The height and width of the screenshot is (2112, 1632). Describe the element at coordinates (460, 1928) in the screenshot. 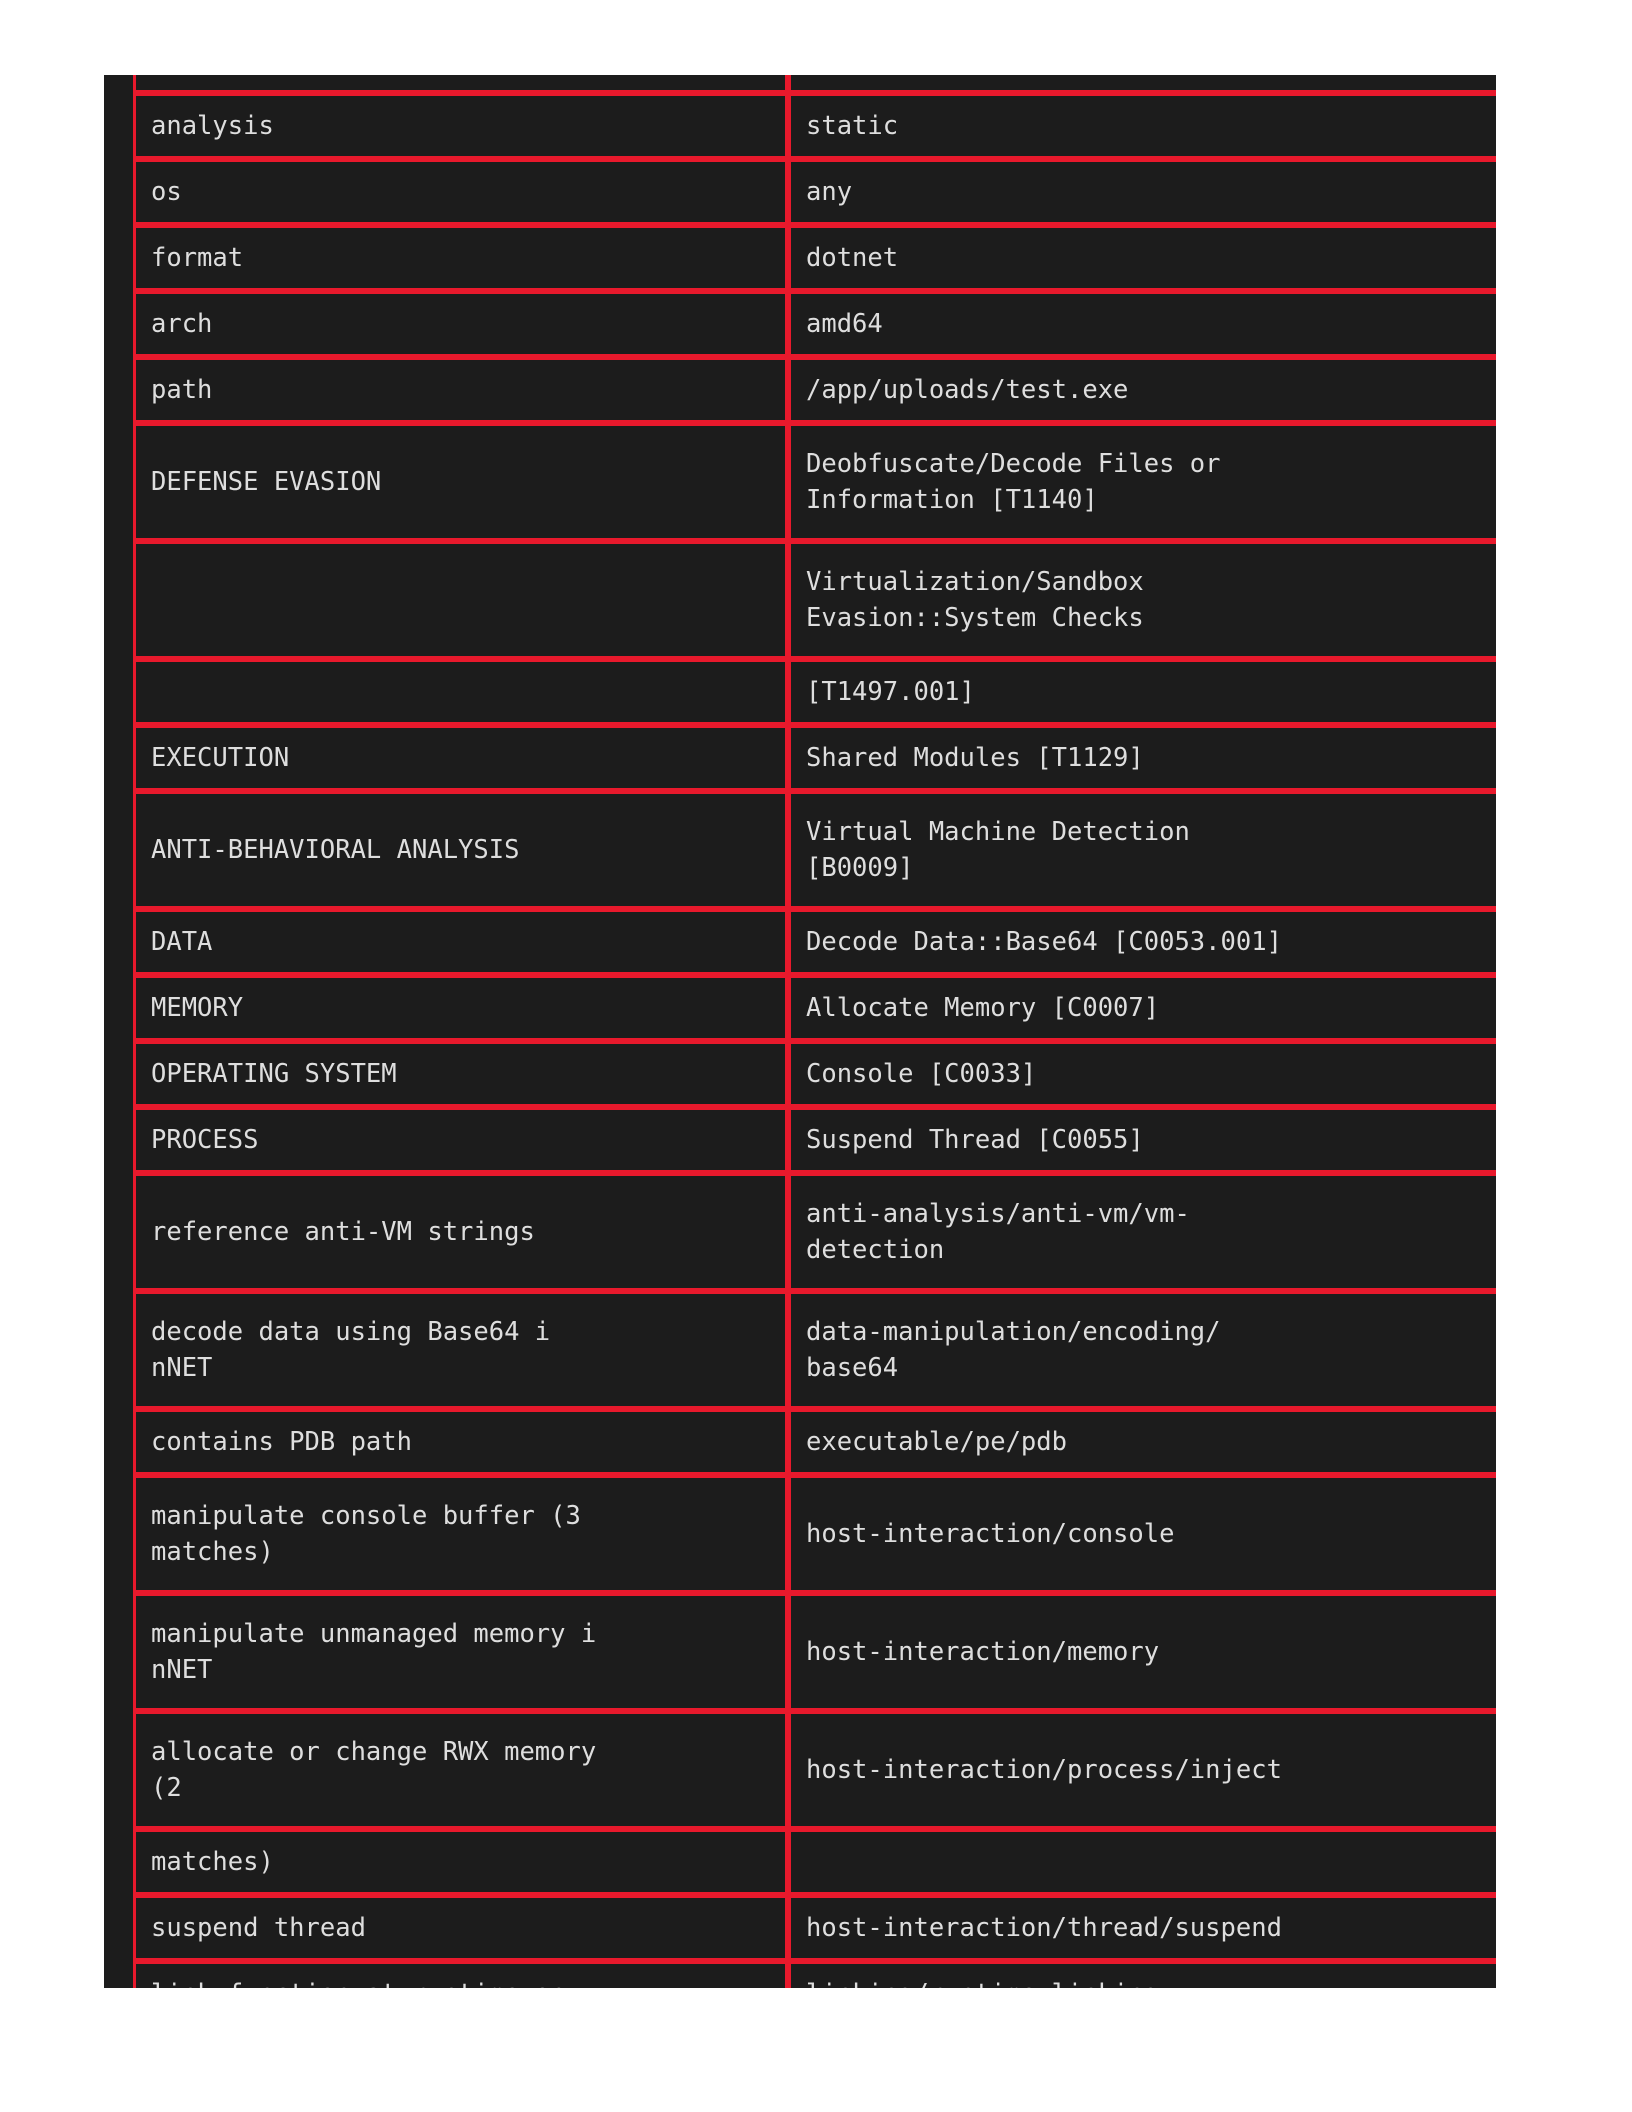

I see `table-cell-key: suspend thread` at that location.